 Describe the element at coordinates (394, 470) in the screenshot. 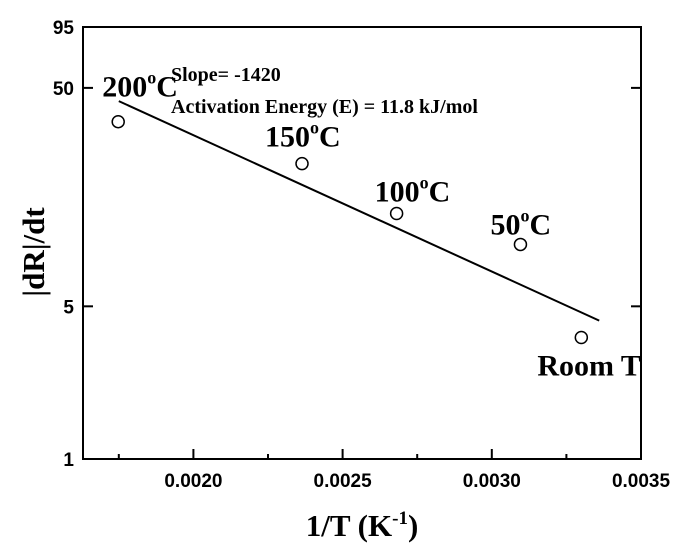

I see `x-axis-ticks: 0.0020 0.0025 0.0030 0.0035` at that location.